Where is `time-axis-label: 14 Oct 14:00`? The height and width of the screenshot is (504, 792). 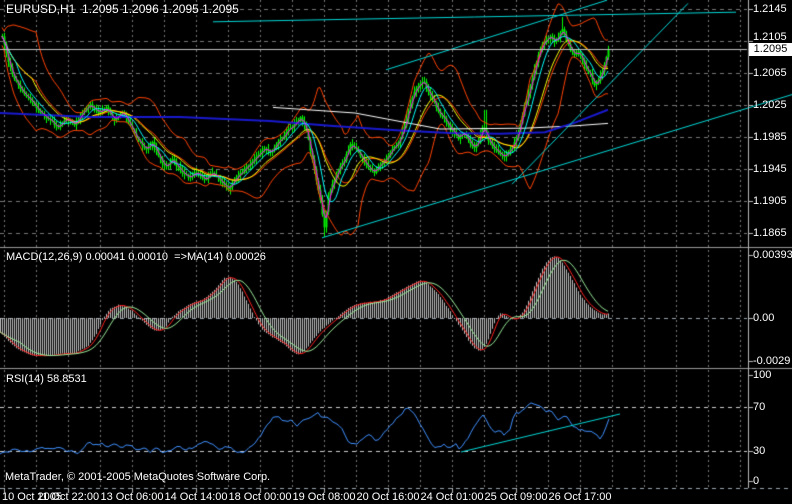
time-axis-label: 14 Oct 14:00 is located at coordinates (196, 497).